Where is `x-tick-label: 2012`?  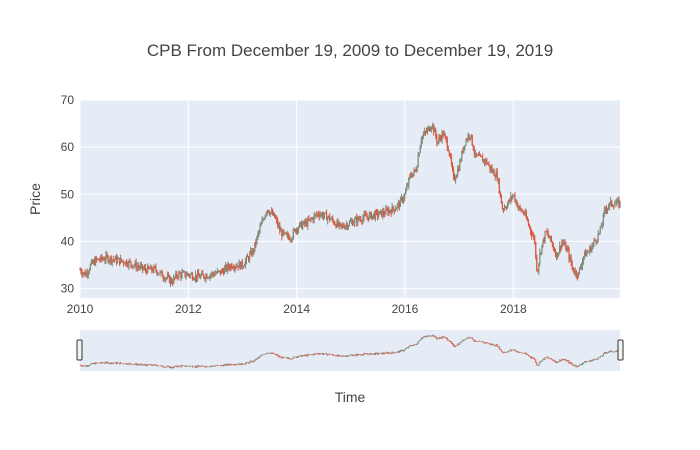 x-tick-label: 2012 is located at coordinates (188, 309).